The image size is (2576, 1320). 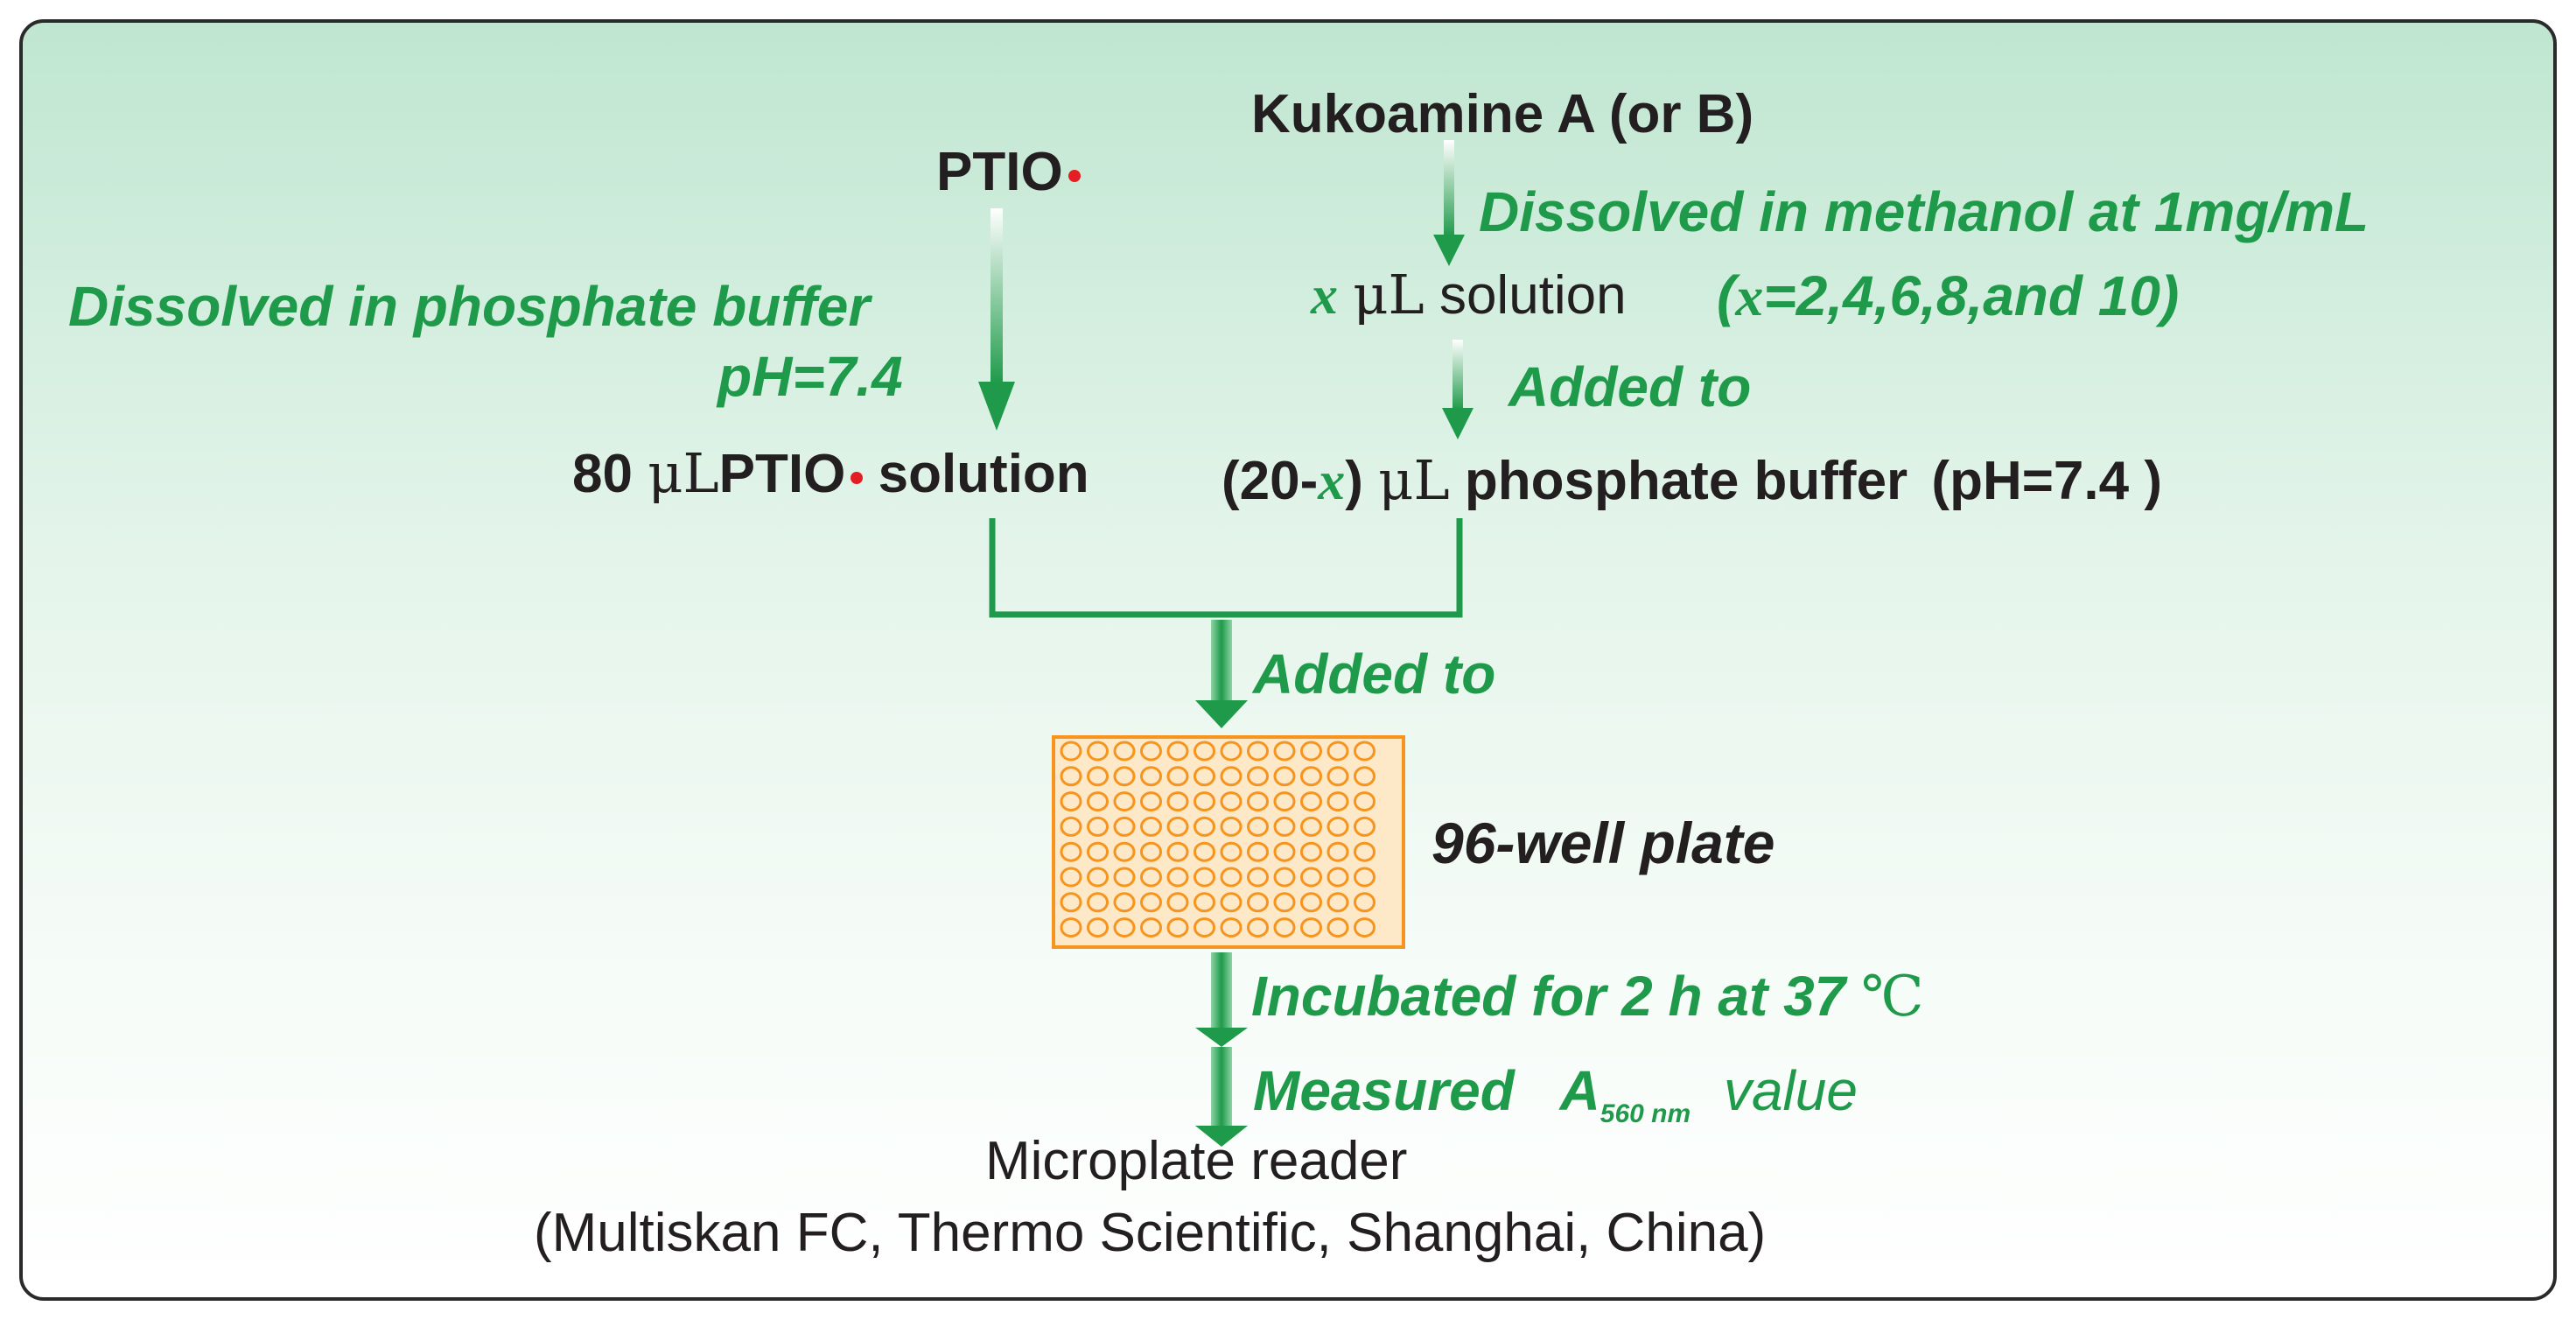 What do you see at coordinates (1726, 295) in the screenshot?
I see `cond-open: (` at bounding box center [1726, 295].